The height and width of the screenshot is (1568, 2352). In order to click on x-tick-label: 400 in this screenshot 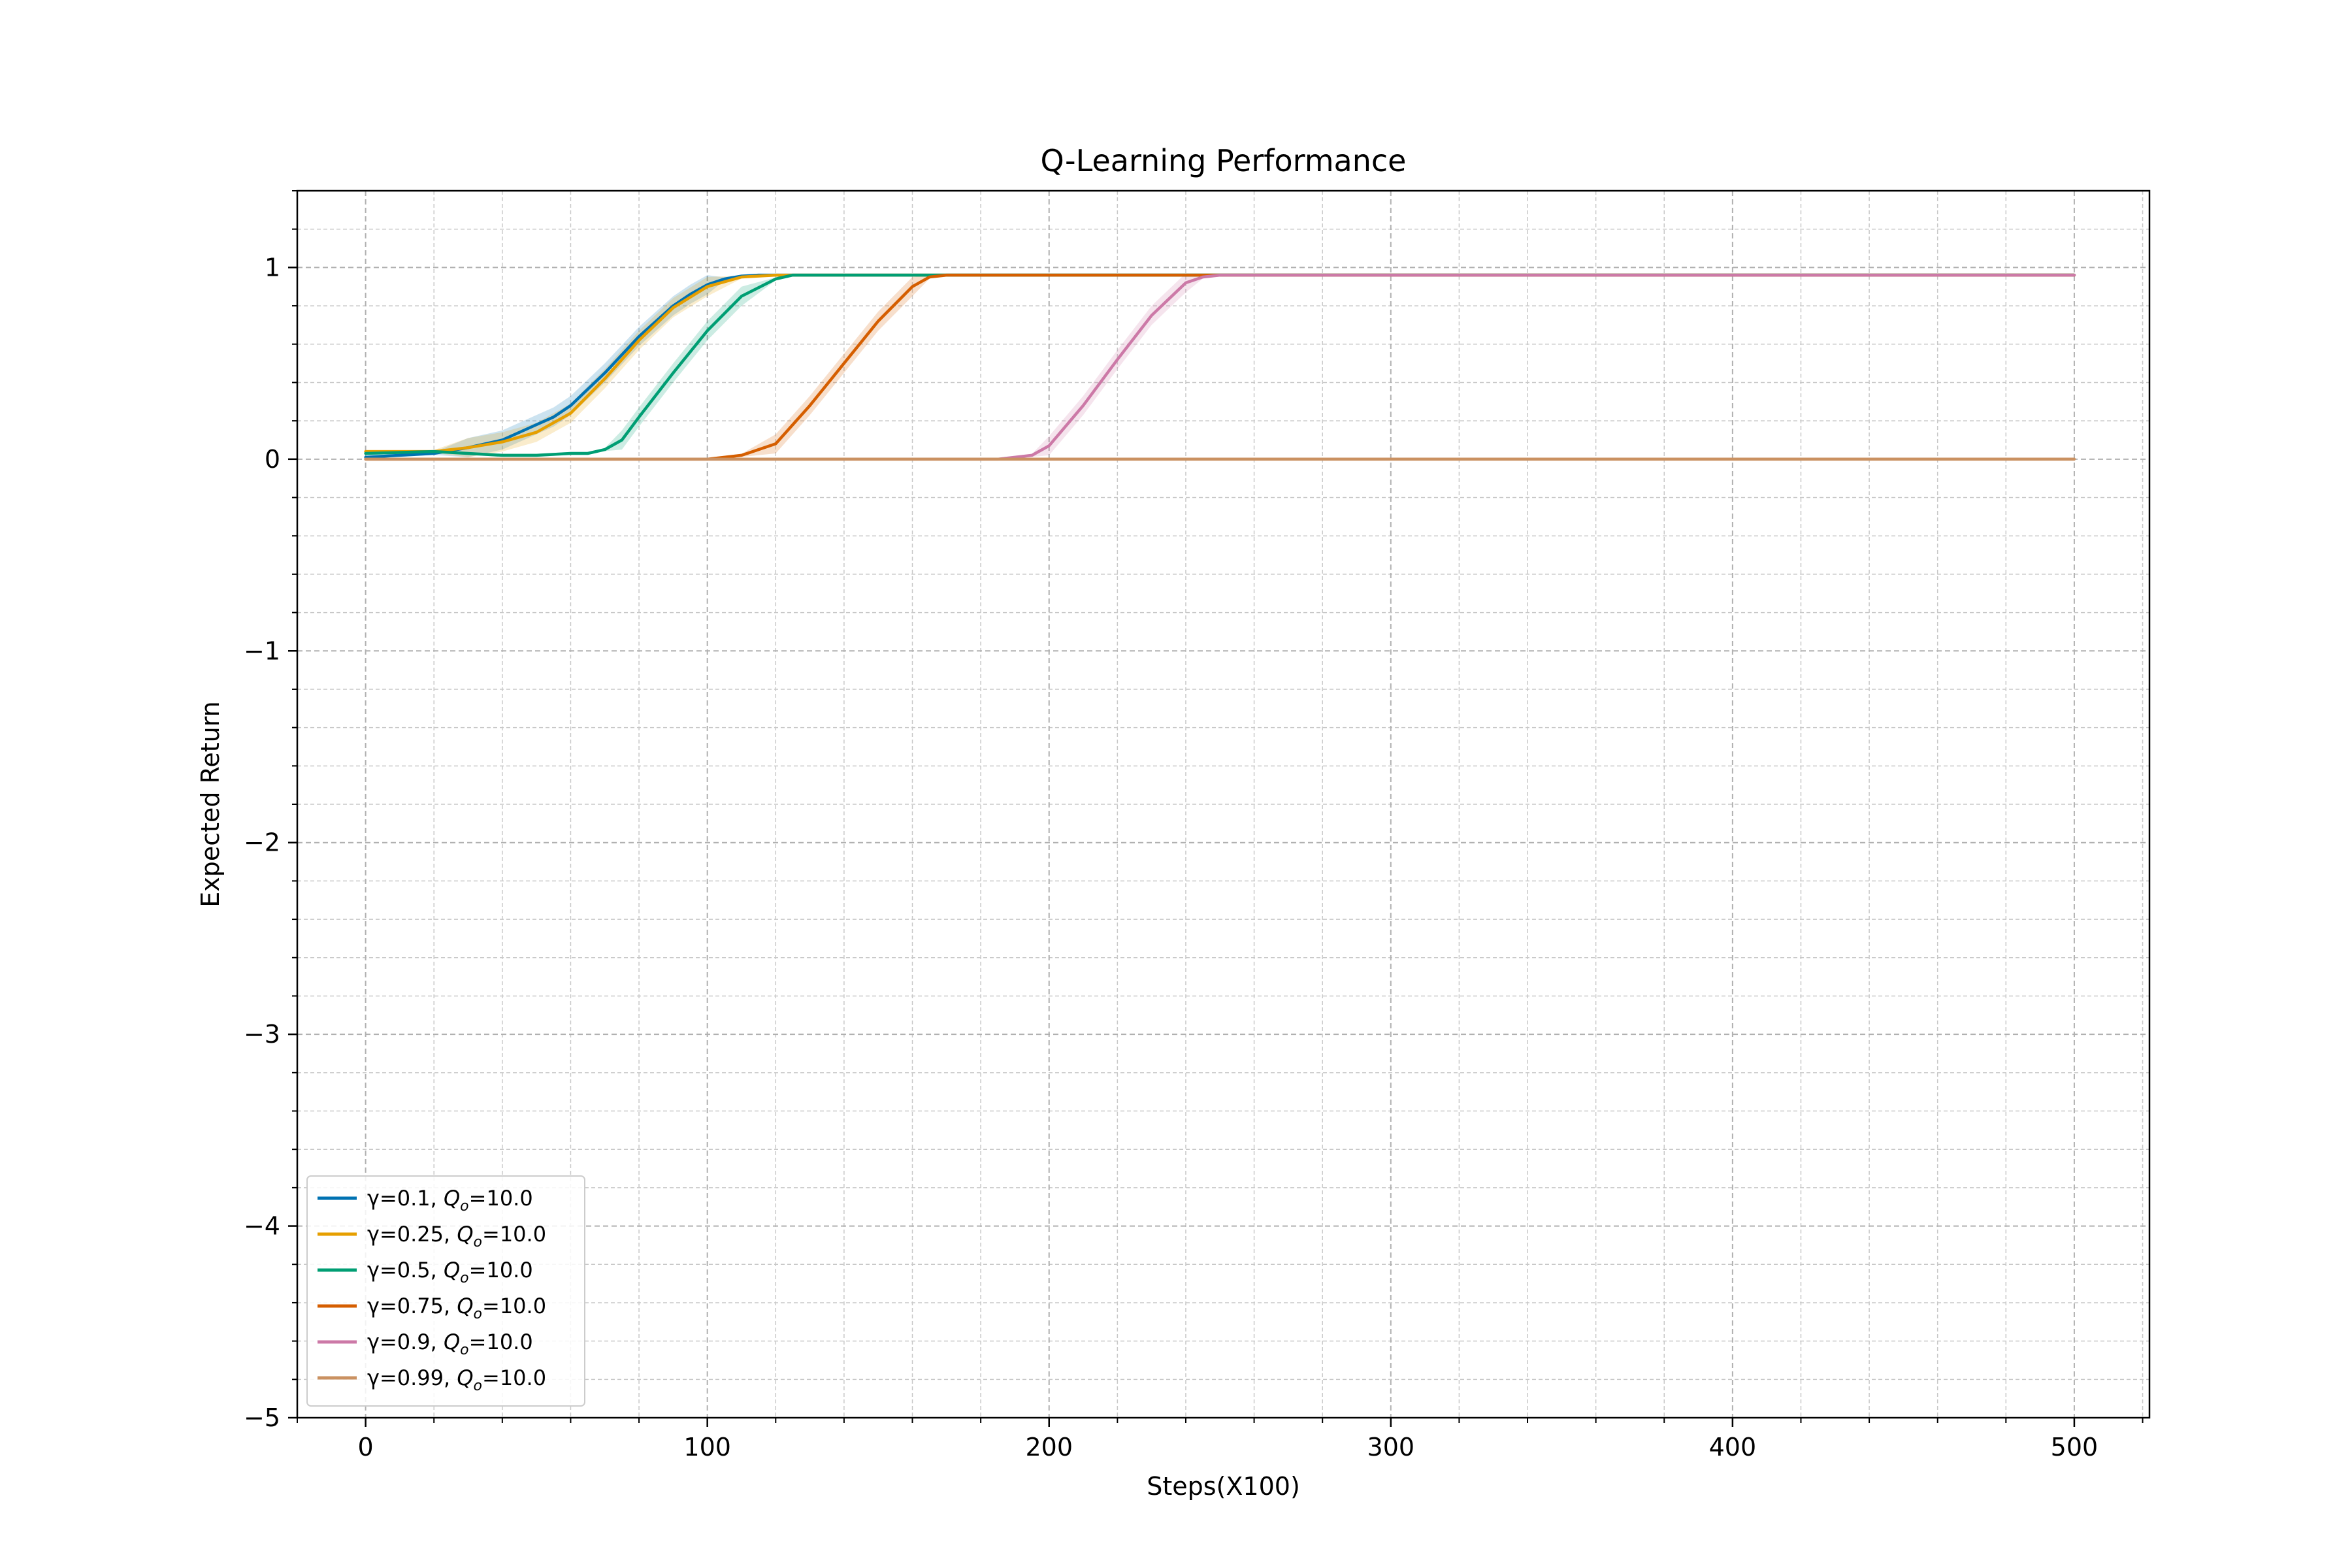, I will do `click(1733, 1447)`.